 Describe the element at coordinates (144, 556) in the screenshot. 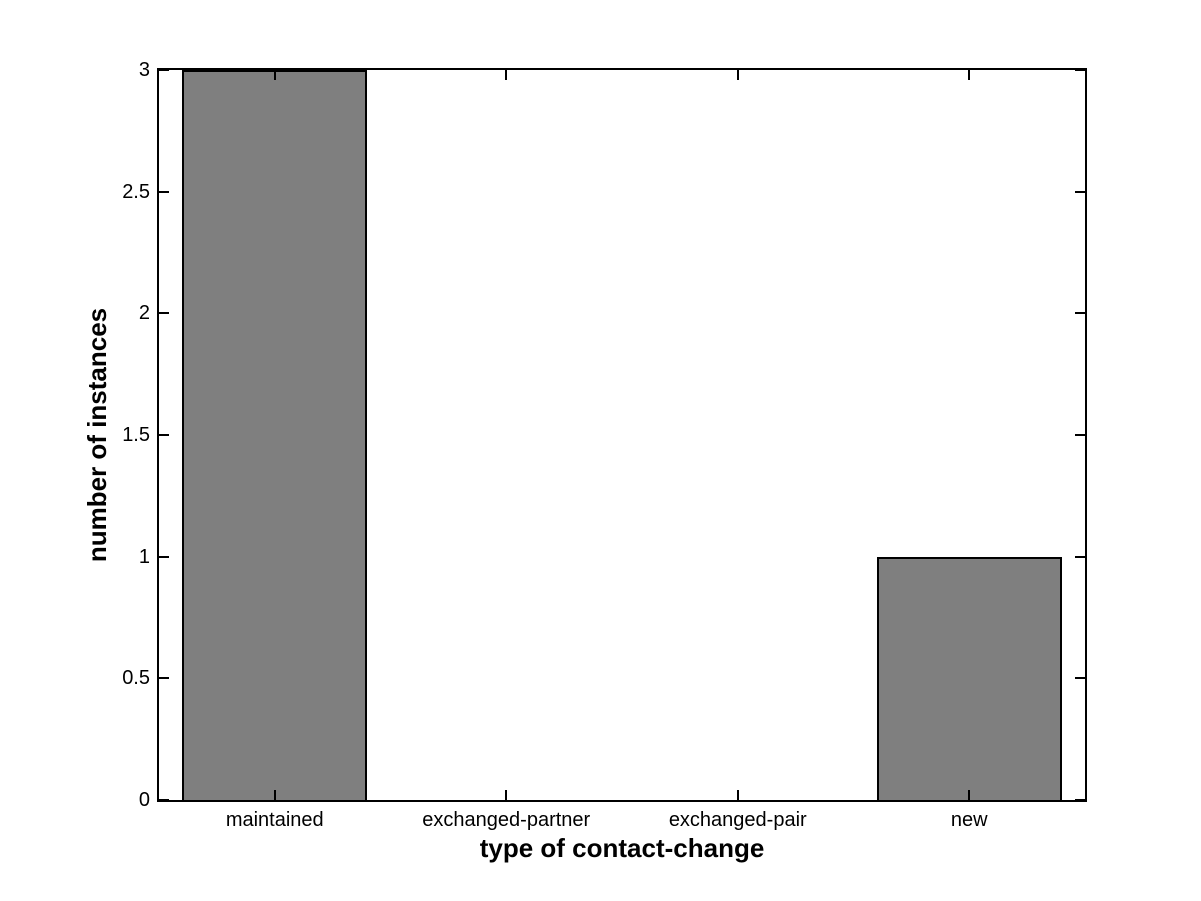

I see `y-tick-label: 1` at that location.